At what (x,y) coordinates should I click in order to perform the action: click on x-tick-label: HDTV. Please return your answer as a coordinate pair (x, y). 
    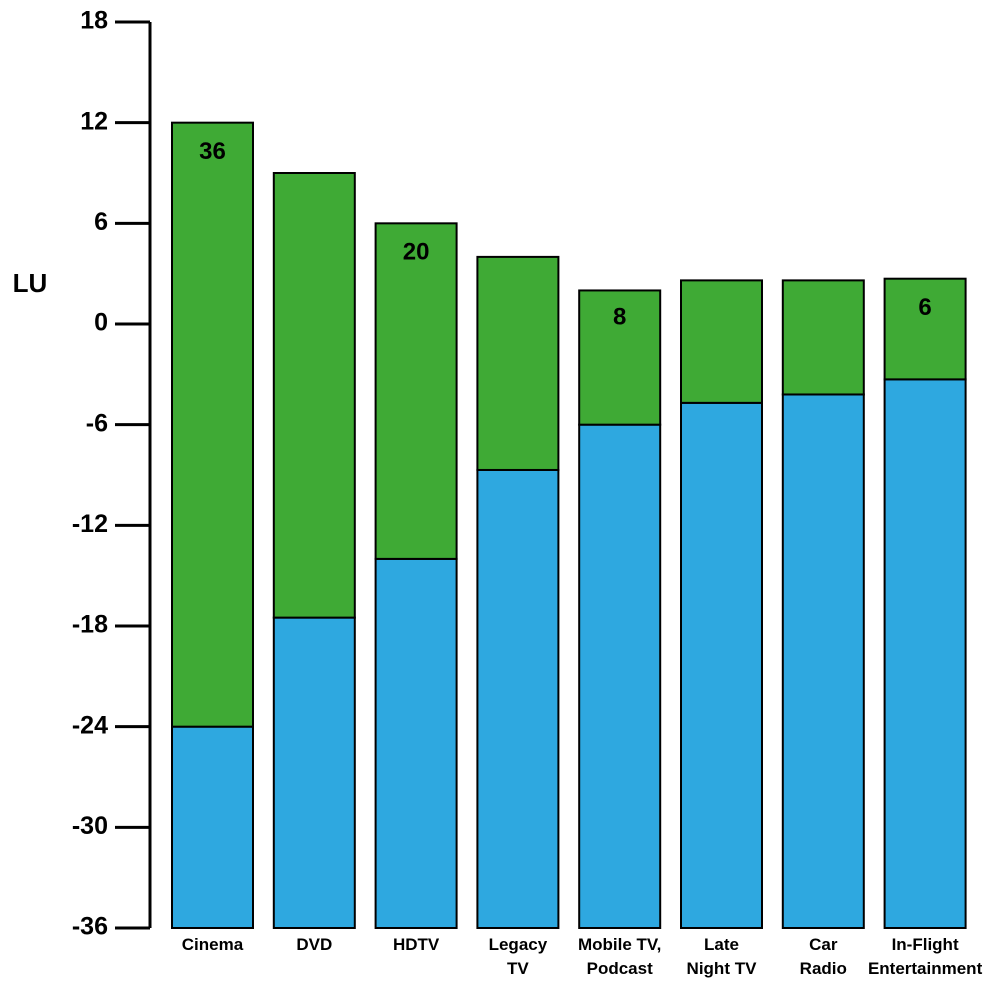
    Looking at the image, I should click on (416, 944).